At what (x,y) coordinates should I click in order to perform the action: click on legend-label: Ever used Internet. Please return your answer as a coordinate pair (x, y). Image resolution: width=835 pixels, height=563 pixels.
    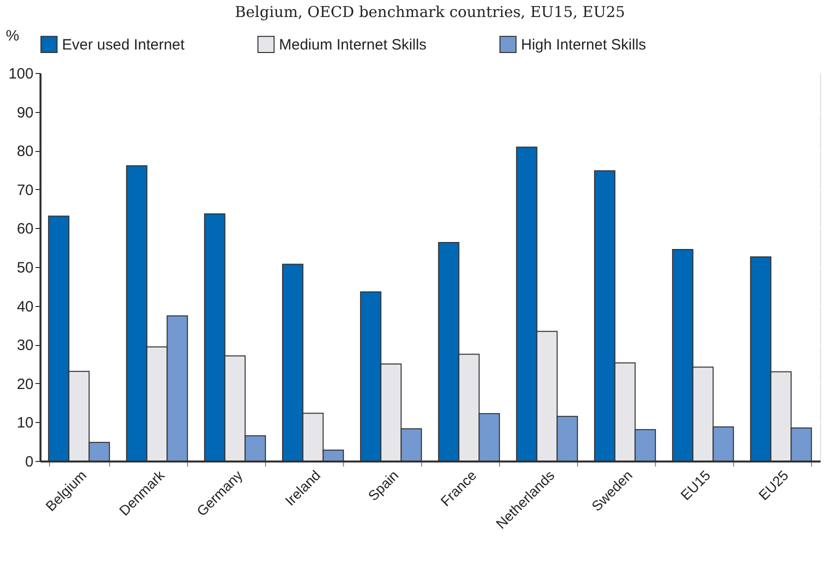
    Looking at the image, I should click on (124, 45).